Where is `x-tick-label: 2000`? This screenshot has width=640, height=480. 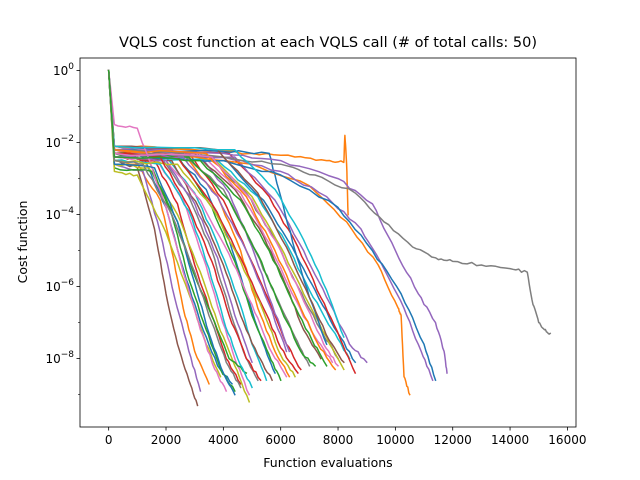
x-tick-label: 2000 is located at coordinates (166, 440).